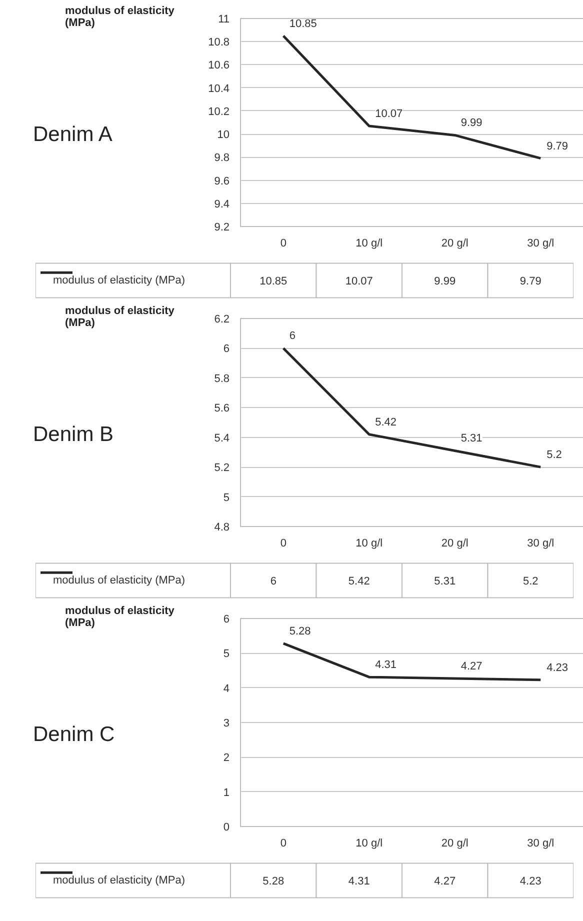  What do you see at coordinates (531, 882) in the screenshot?
I see `text: 4.23` at bounding box center [531, 882].